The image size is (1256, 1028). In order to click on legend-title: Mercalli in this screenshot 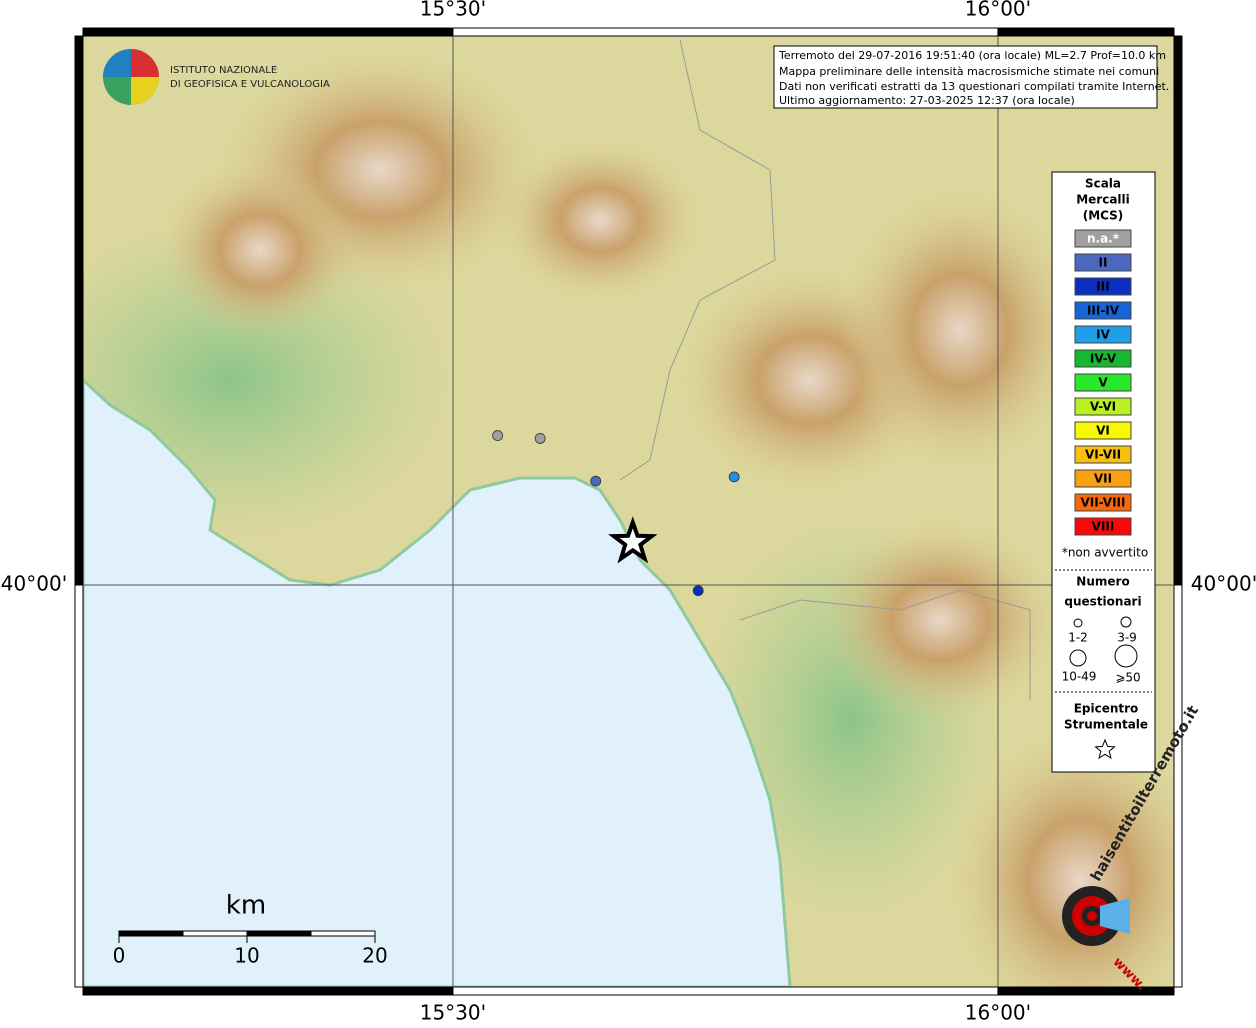, I will do `click(1103, 200)`.